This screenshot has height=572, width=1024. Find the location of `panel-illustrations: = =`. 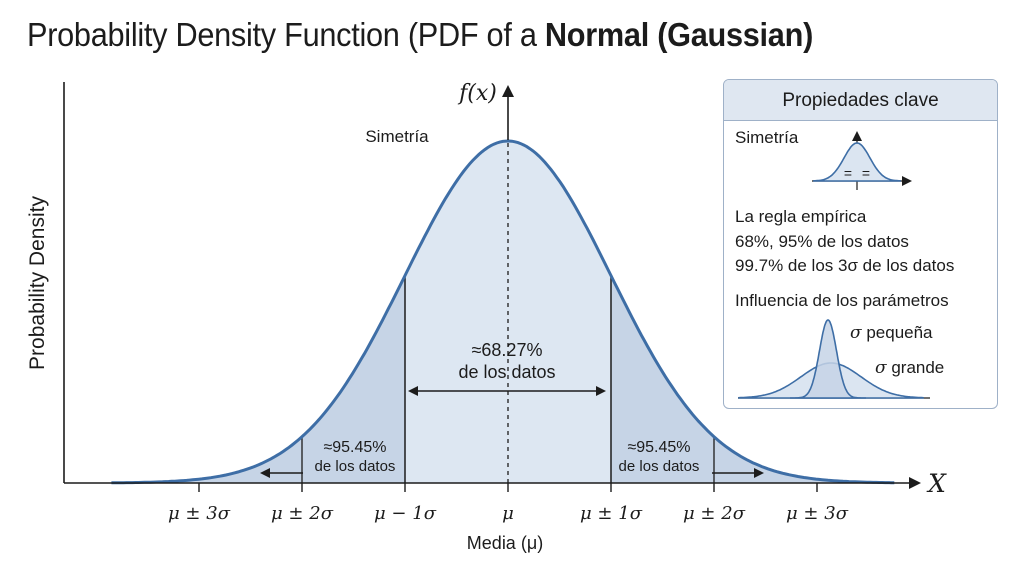

panel-illustrations: = = is located at coordinates (834, 265).